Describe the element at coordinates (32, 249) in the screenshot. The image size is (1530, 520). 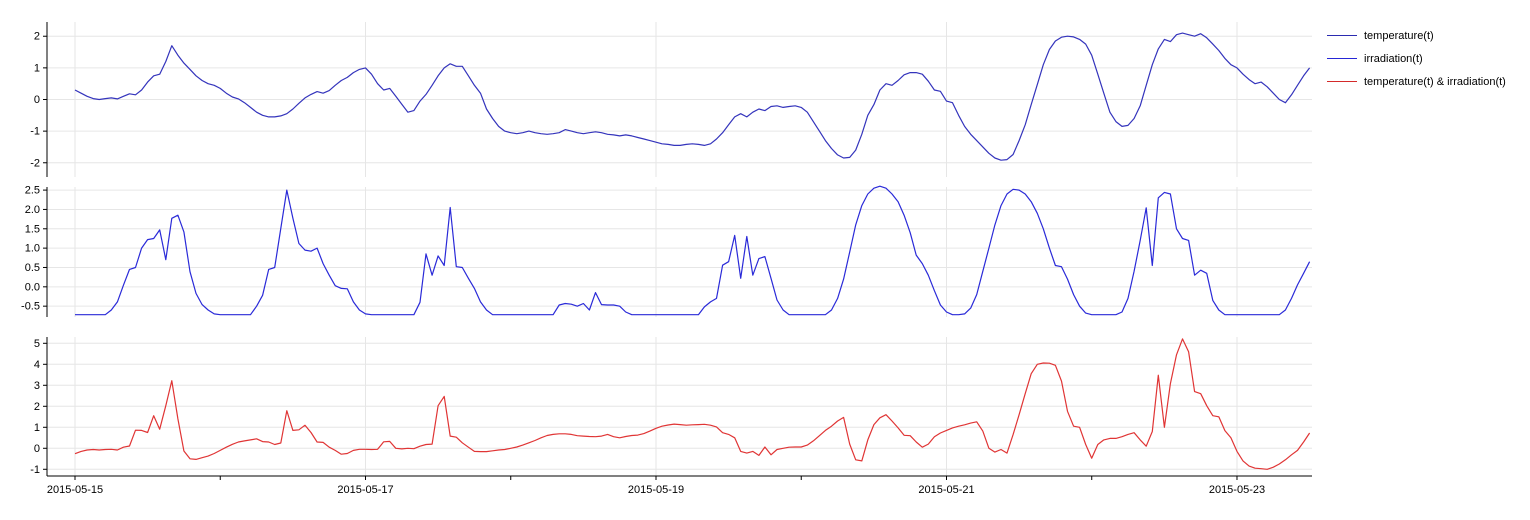
I see `y-tick-label: 1.0` at that location.